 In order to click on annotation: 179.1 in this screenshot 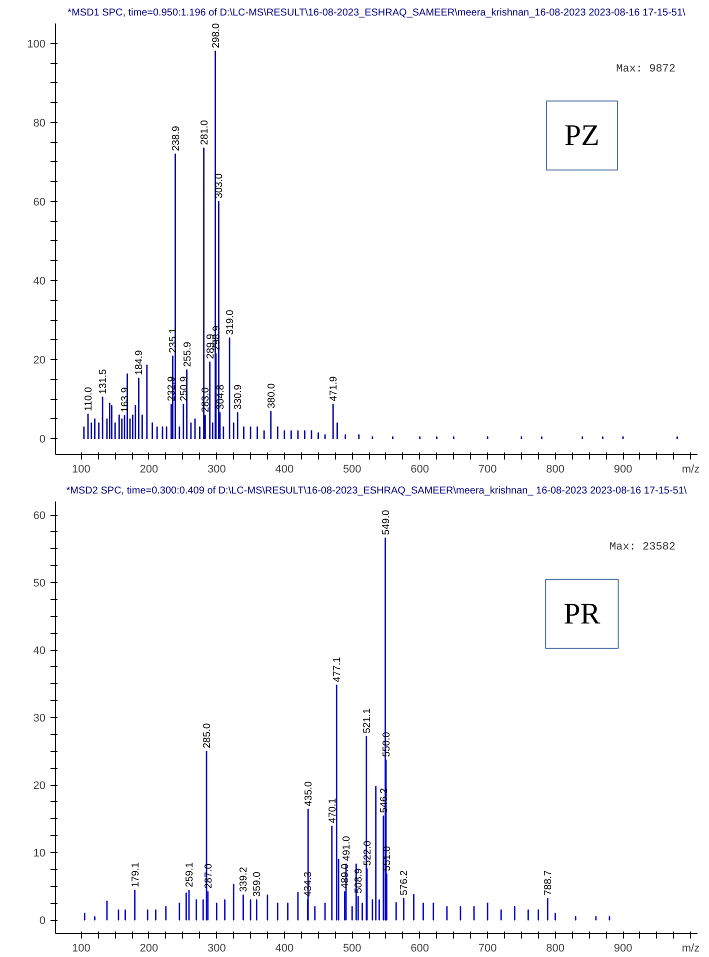, I will do `click(136, 875)`.